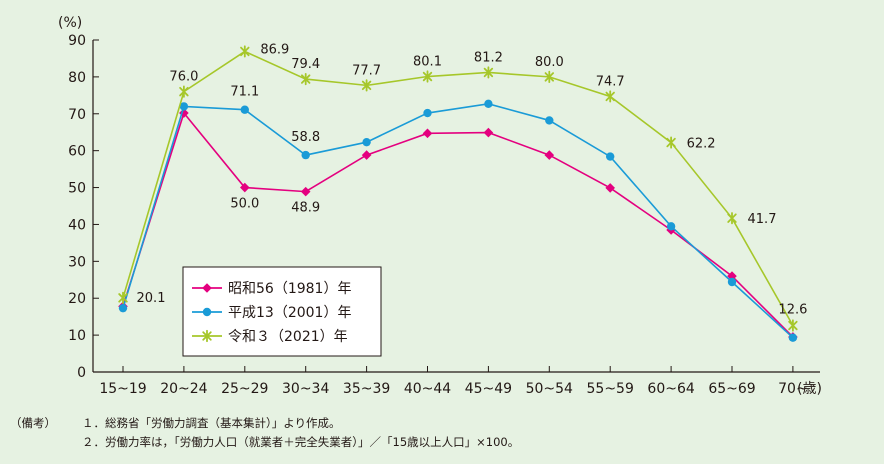 This screenshot has width=884, height=464. I want to click on x-tick-label: 20~24, so click(183, 389).